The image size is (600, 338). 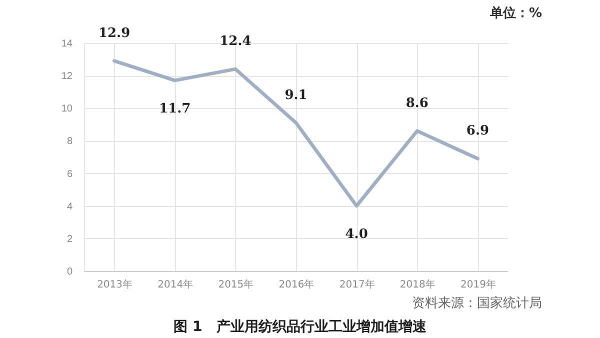 I want to click on y-tick-label: 10, so click(x=67, y=109).